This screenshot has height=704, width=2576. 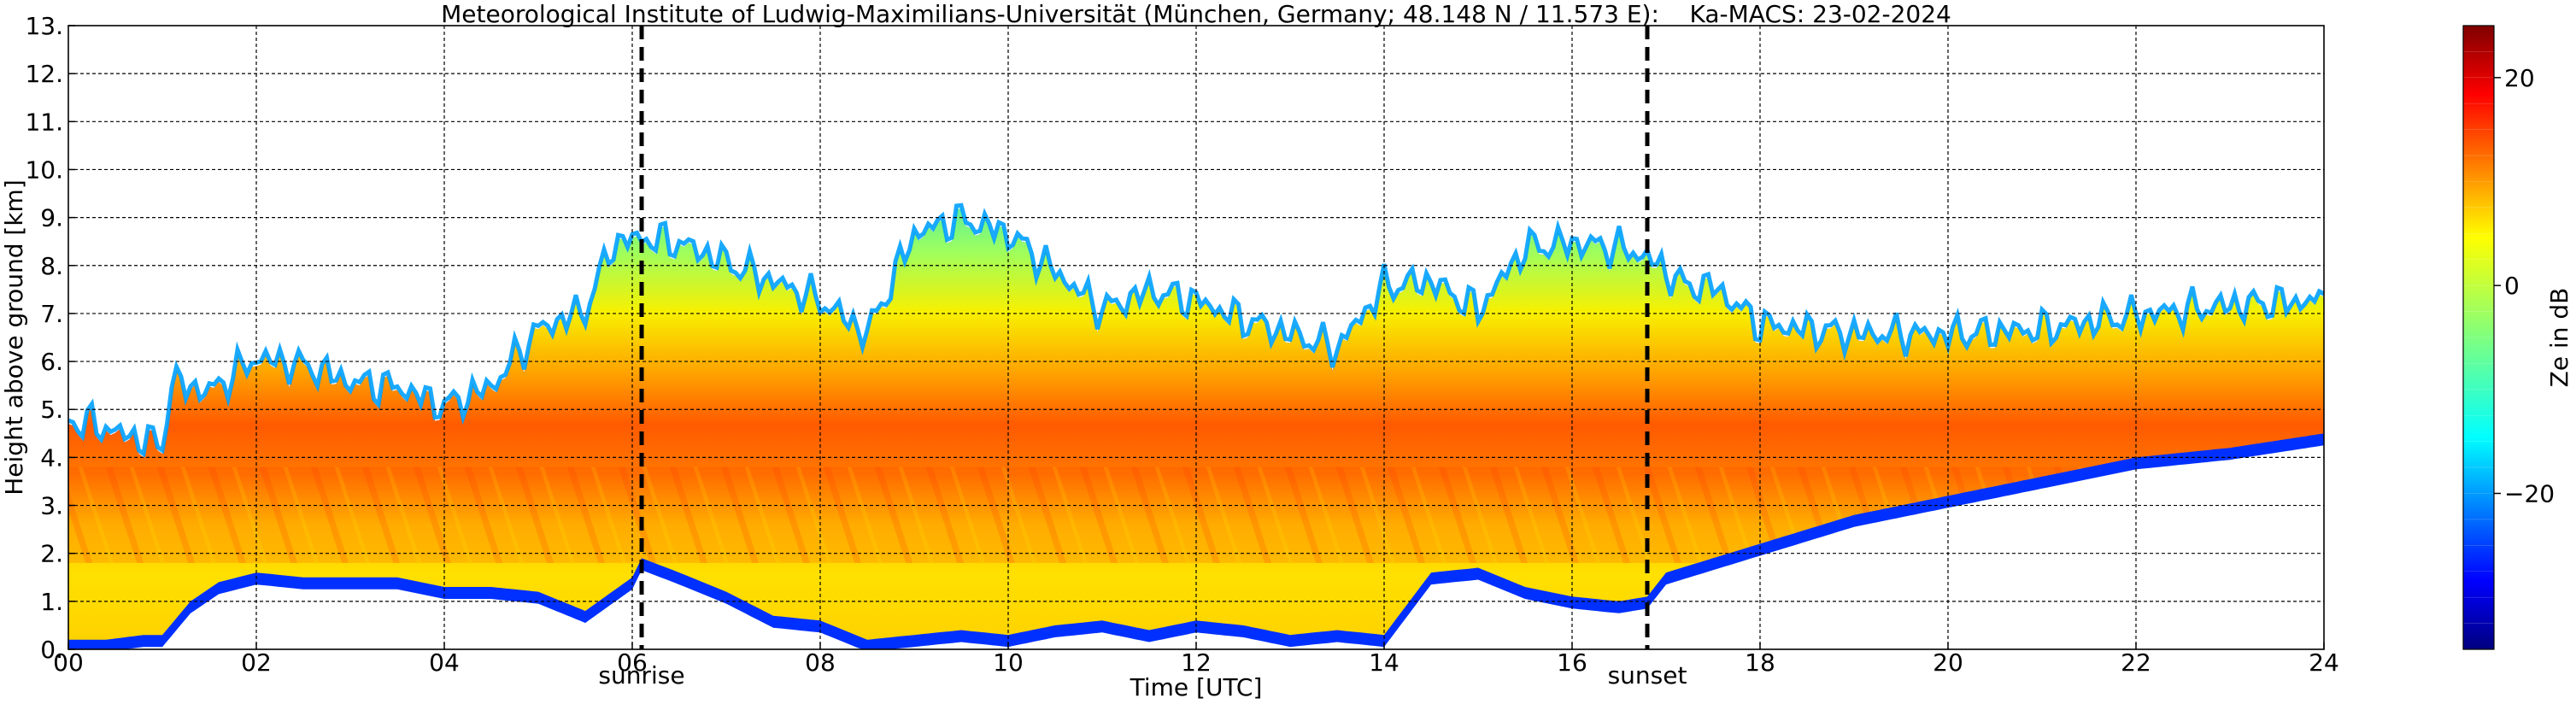 I want to click on event-label-sunset: sunset, so click(x=1647, y=675).